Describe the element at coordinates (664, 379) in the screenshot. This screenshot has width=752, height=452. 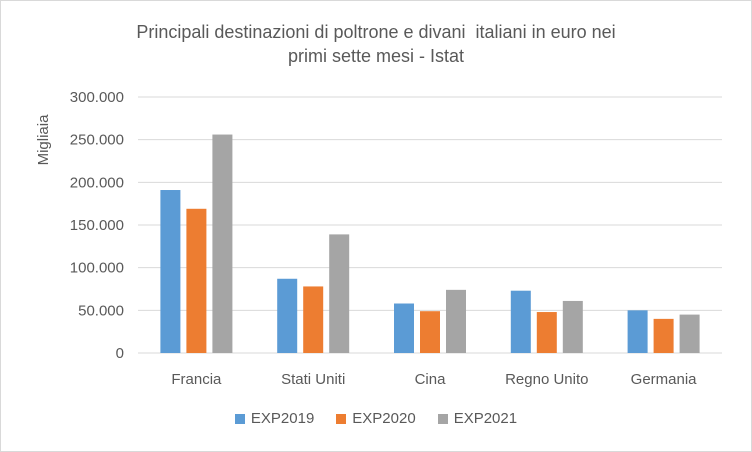
I see `x-category-label: Germania` at that location.